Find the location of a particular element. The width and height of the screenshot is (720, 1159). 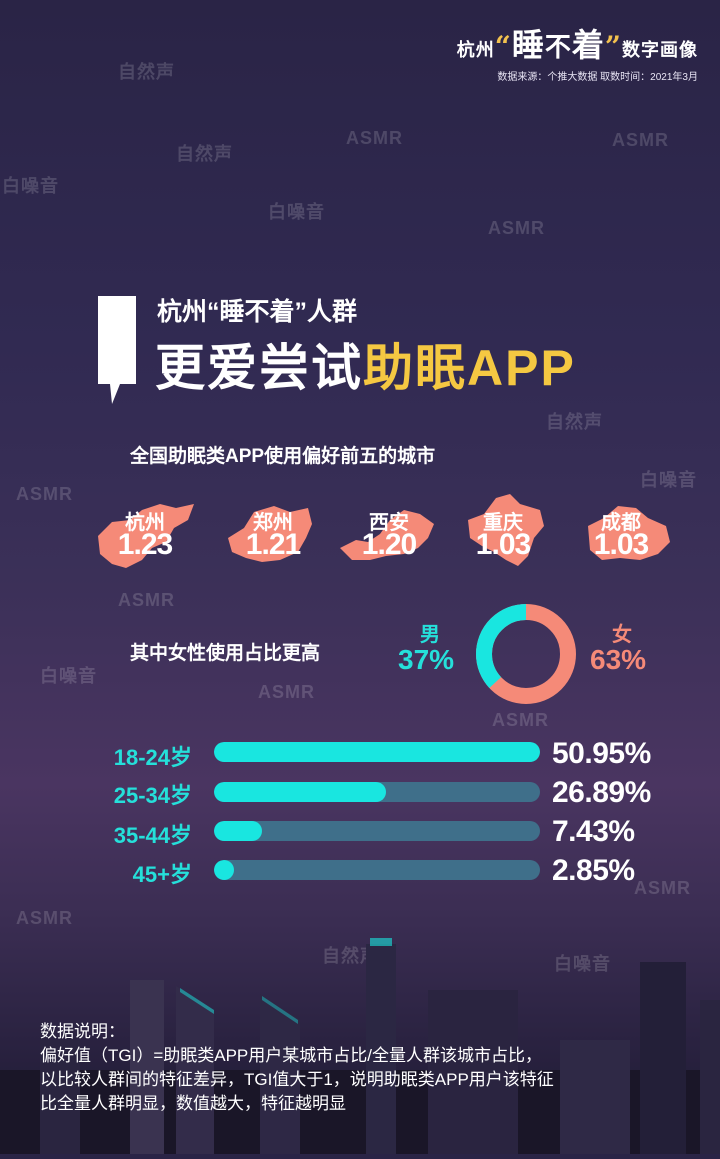

age-label: 18-24岁 is located at coordinates (152, 757).